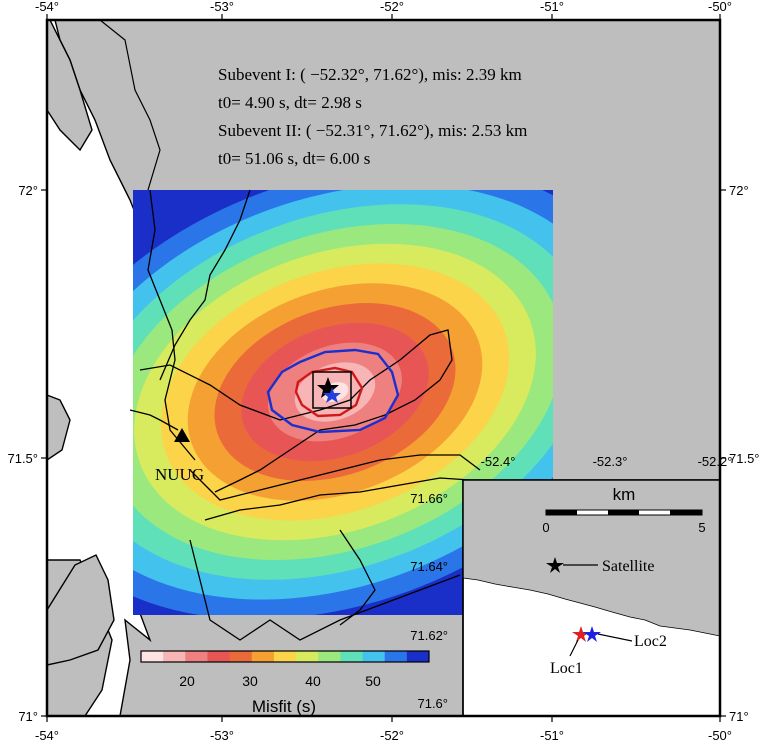 The width and height of the screenshot is (771, 746). Describe the element at coordinates (429, 635) in the screenshot. I see `inset-lat-tick-71-62: 71.62°` at that location.